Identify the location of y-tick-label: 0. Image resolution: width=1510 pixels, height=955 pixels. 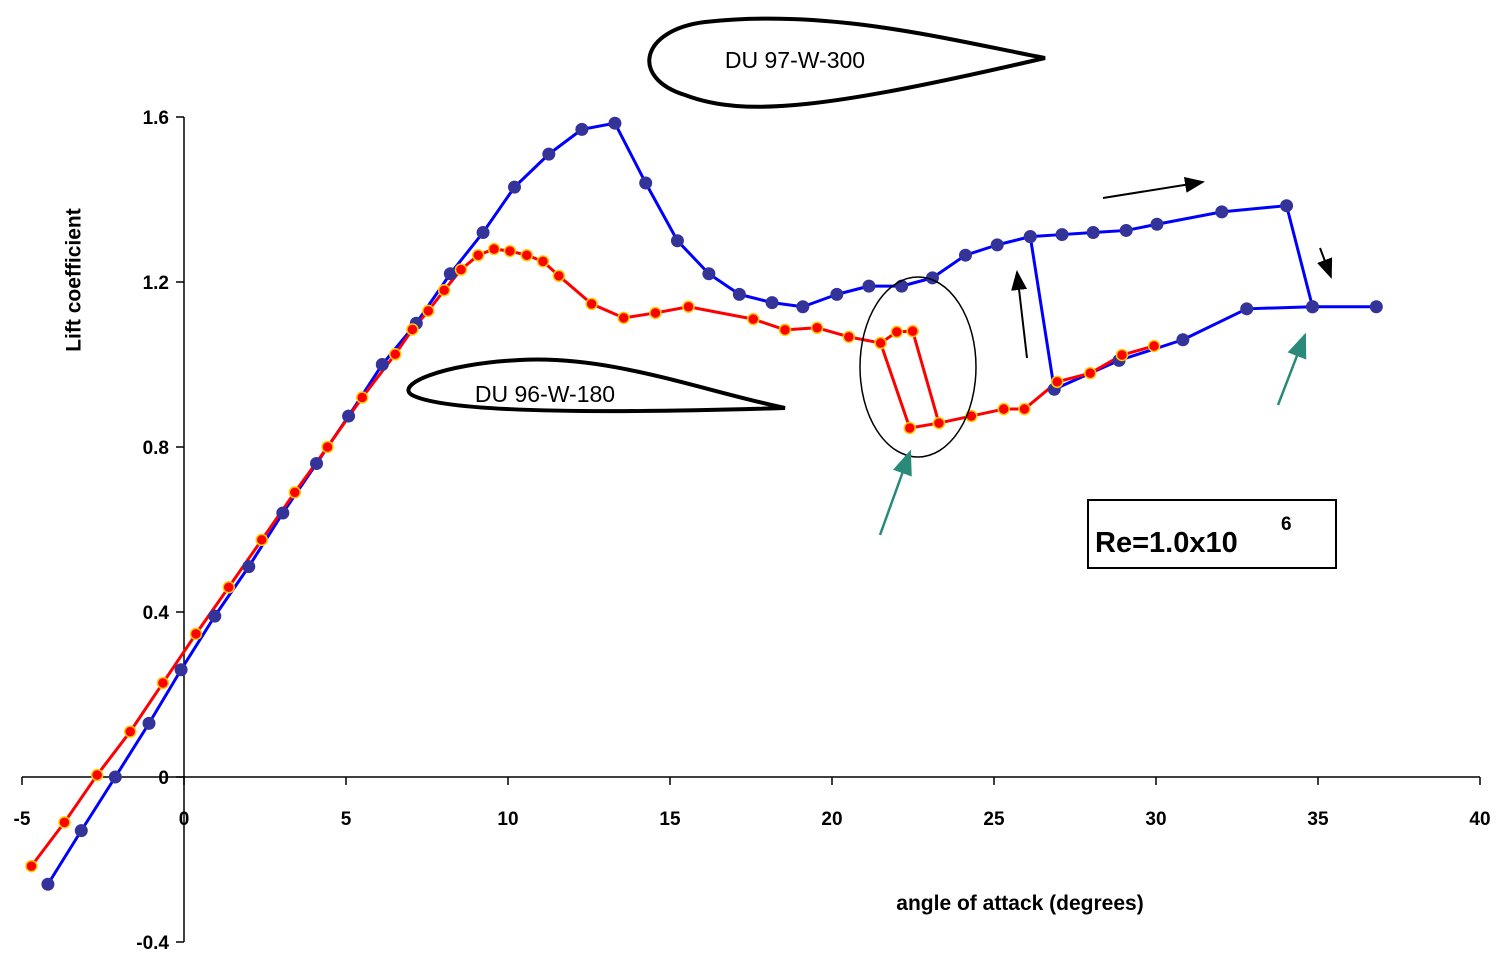
(163, 778).